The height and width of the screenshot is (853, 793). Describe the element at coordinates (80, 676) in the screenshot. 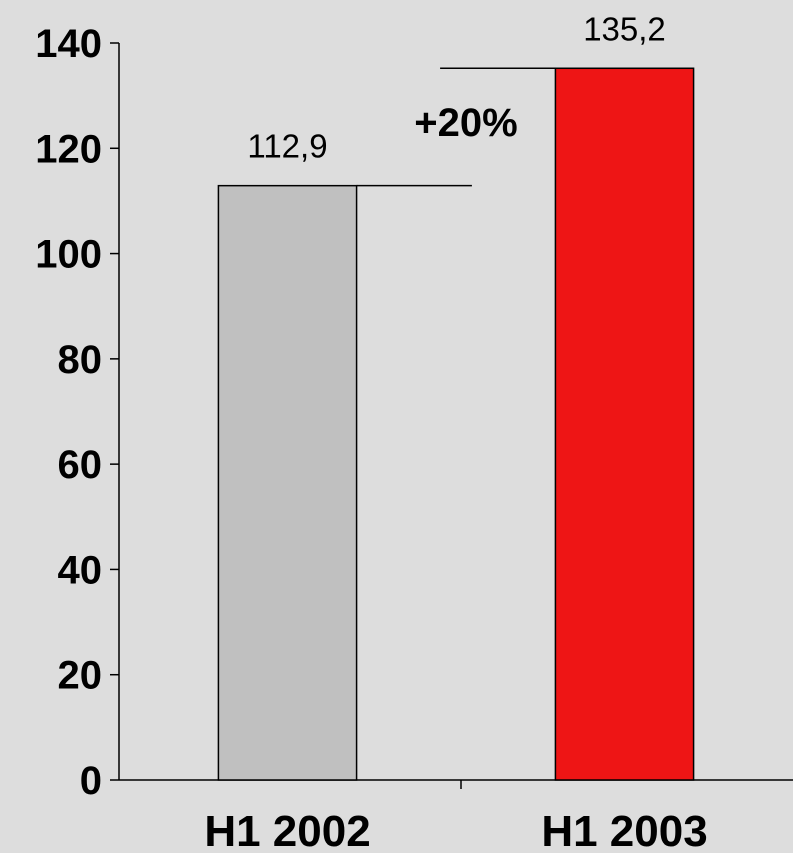

I see `y-tick-label: 20` at that location.